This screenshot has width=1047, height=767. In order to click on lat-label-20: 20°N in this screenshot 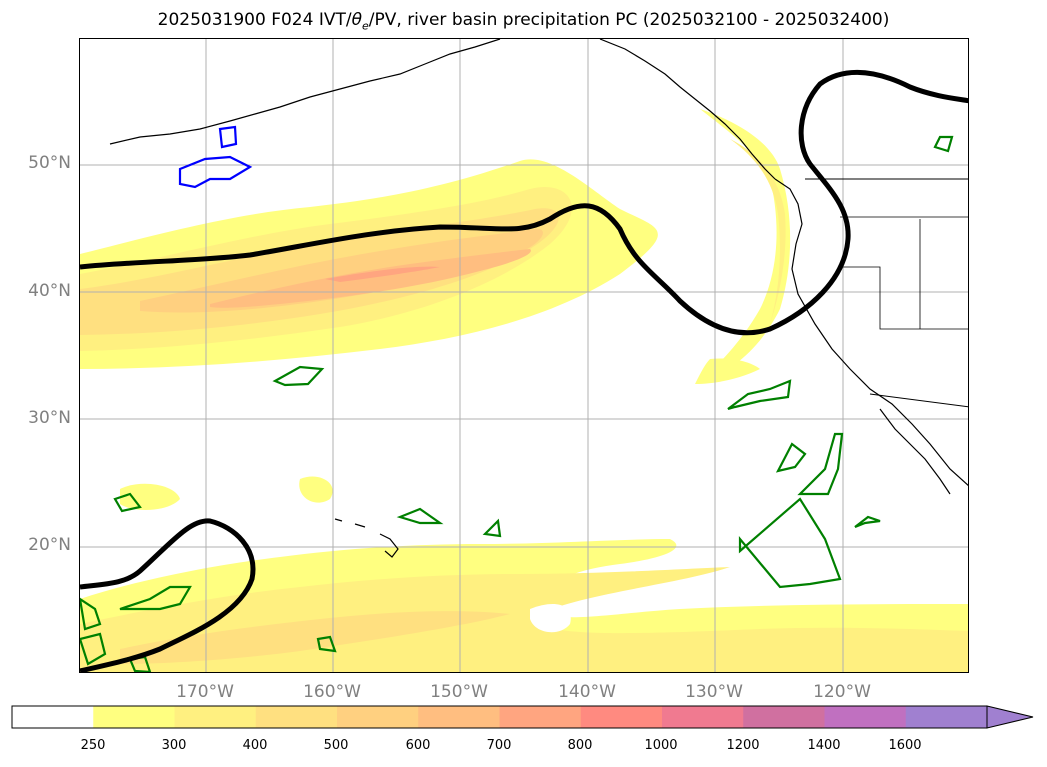, I will do `click(49, 545)`.